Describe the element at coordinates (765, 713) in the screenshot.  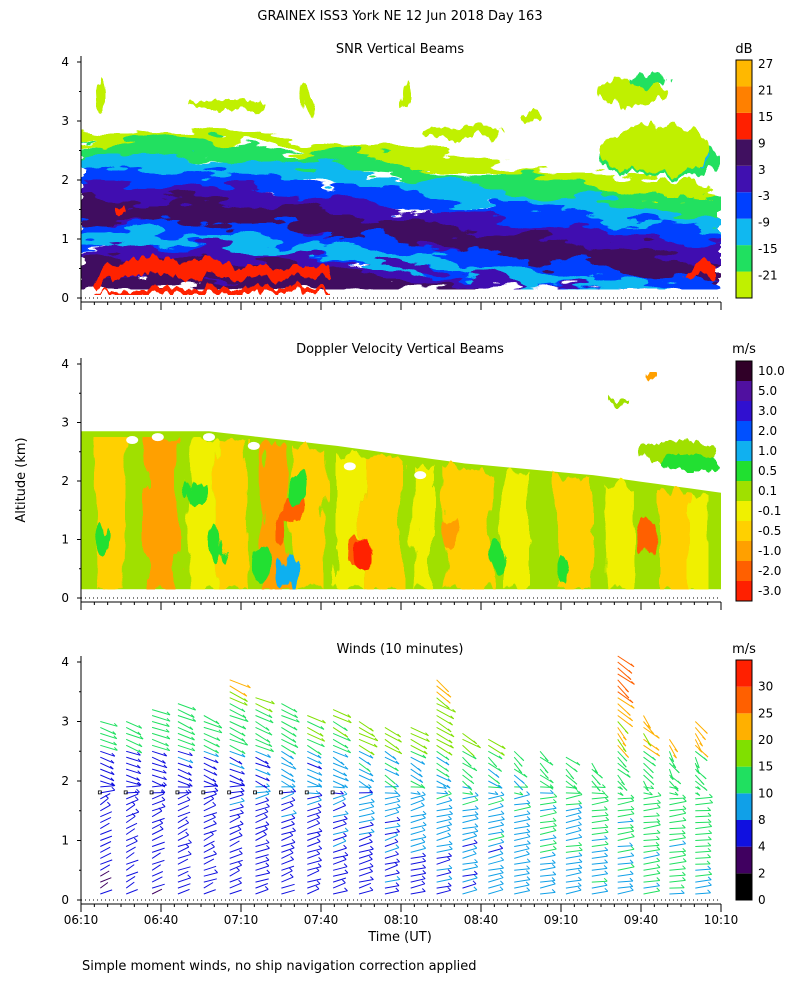
I see `colorbar-label: 25` at that location.